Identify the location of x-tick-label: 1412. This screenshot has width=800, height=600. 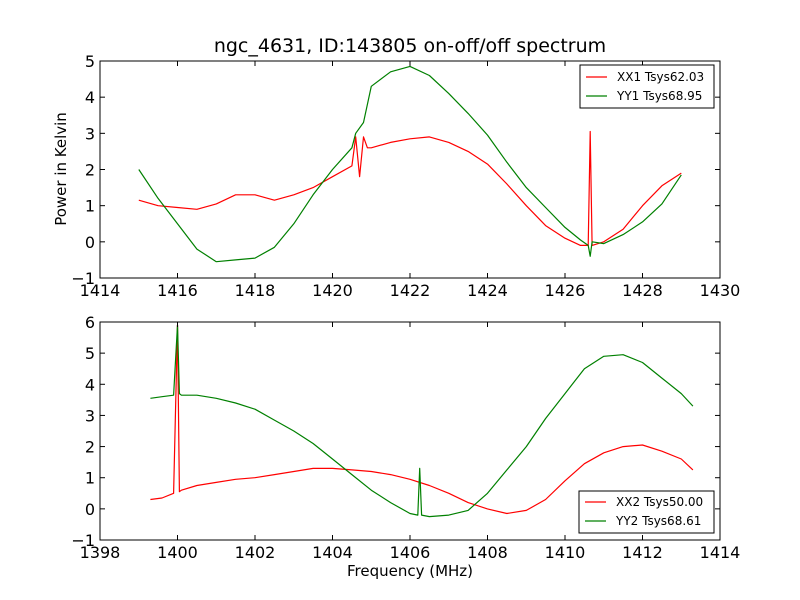
(642, 552).